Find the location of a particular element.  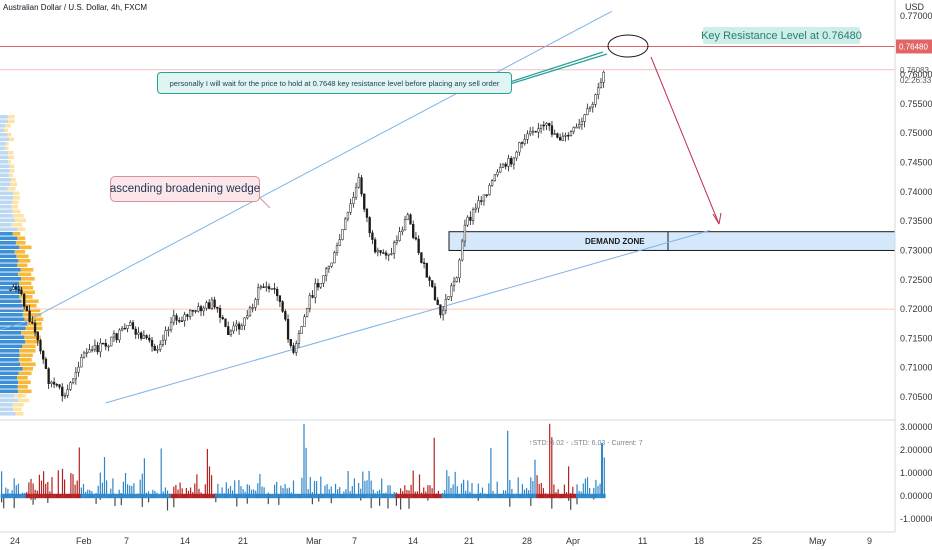

price-tick-label: 0.74000 is located at coordinates (916, 192).